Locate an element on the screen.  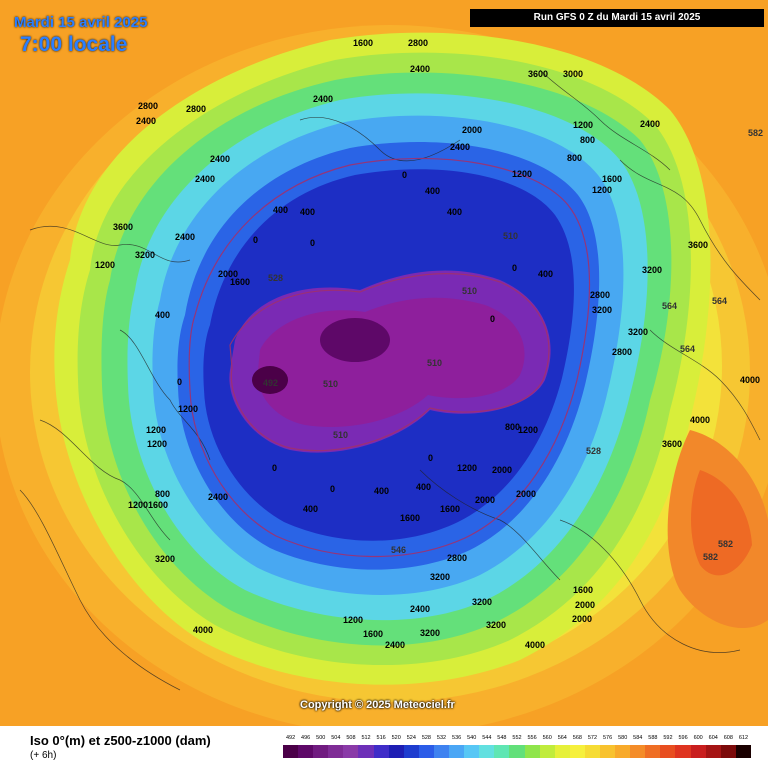
thickness-label: 510 is located at coordinates (469, 291).